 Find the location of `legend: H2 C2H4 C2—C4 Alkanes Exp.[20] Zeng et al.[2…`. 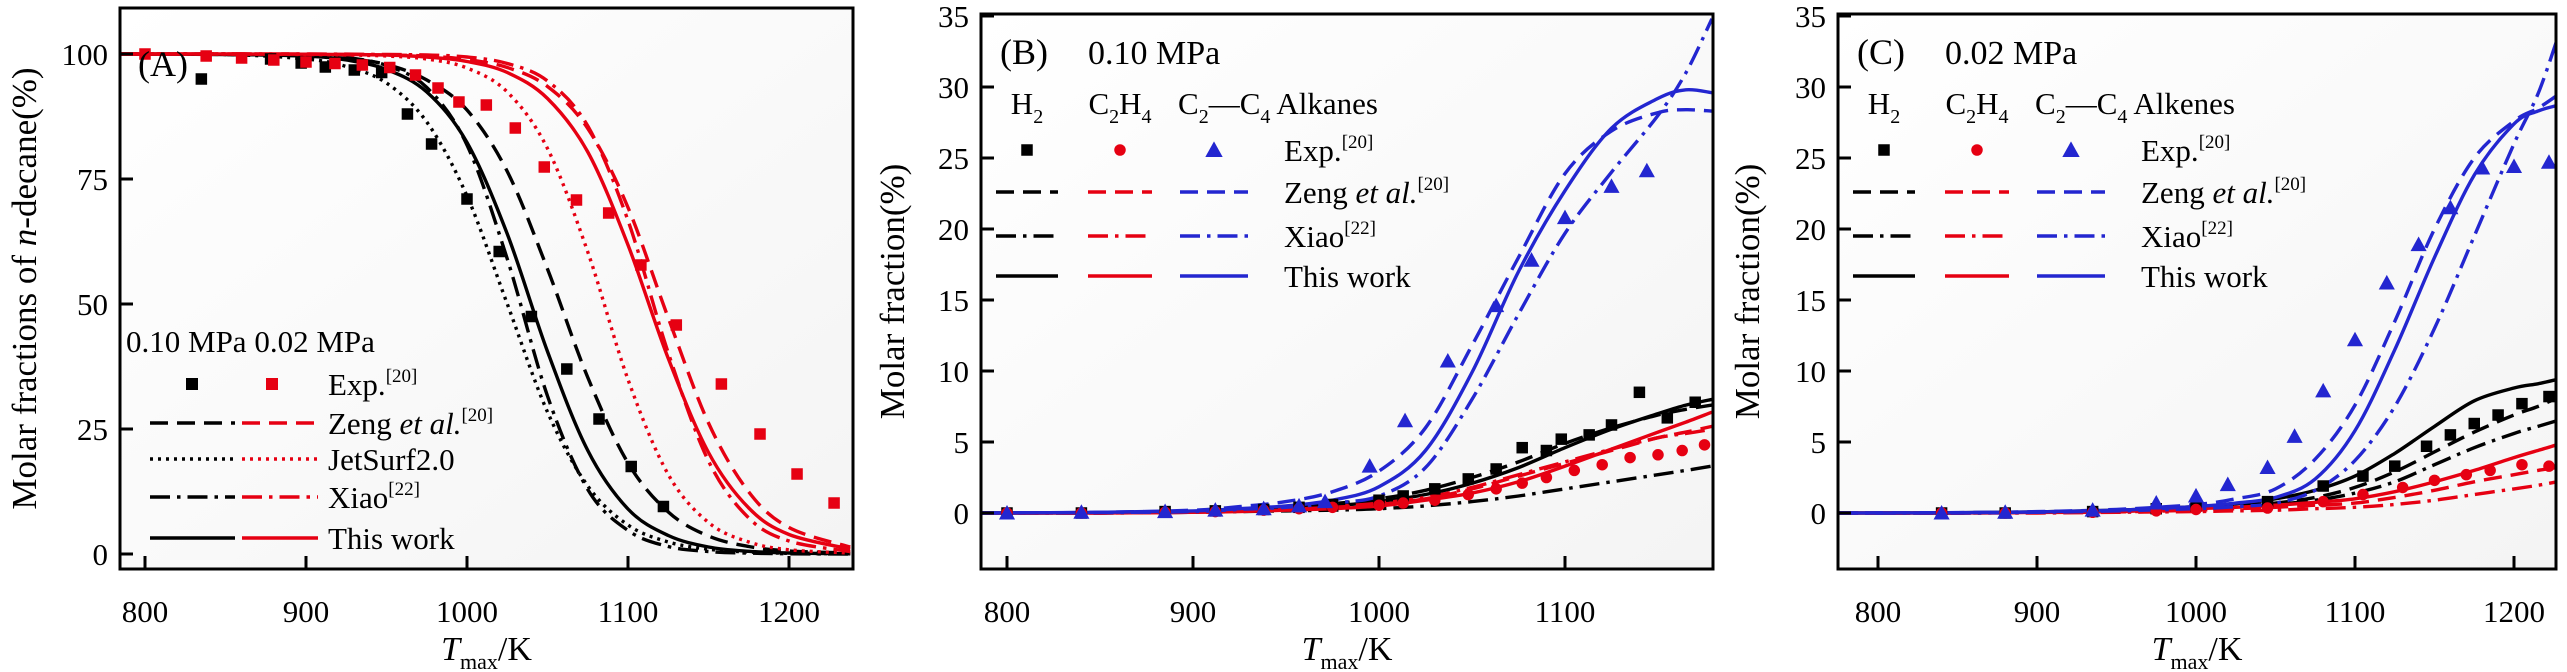

legend: H2 C2H4 C2—C4 Alkanes Exp.[20] Zeng et al.[2… is located at coordinates (1222, 190).